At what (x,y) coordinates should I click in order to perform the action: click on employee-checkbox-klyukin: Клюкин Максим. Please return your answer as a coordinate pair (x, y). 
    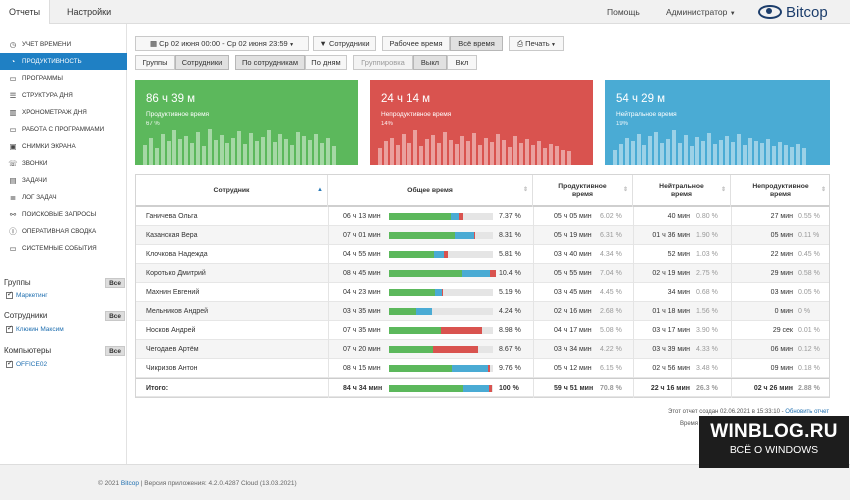
    Looking at the image, I should click on (35, 328).